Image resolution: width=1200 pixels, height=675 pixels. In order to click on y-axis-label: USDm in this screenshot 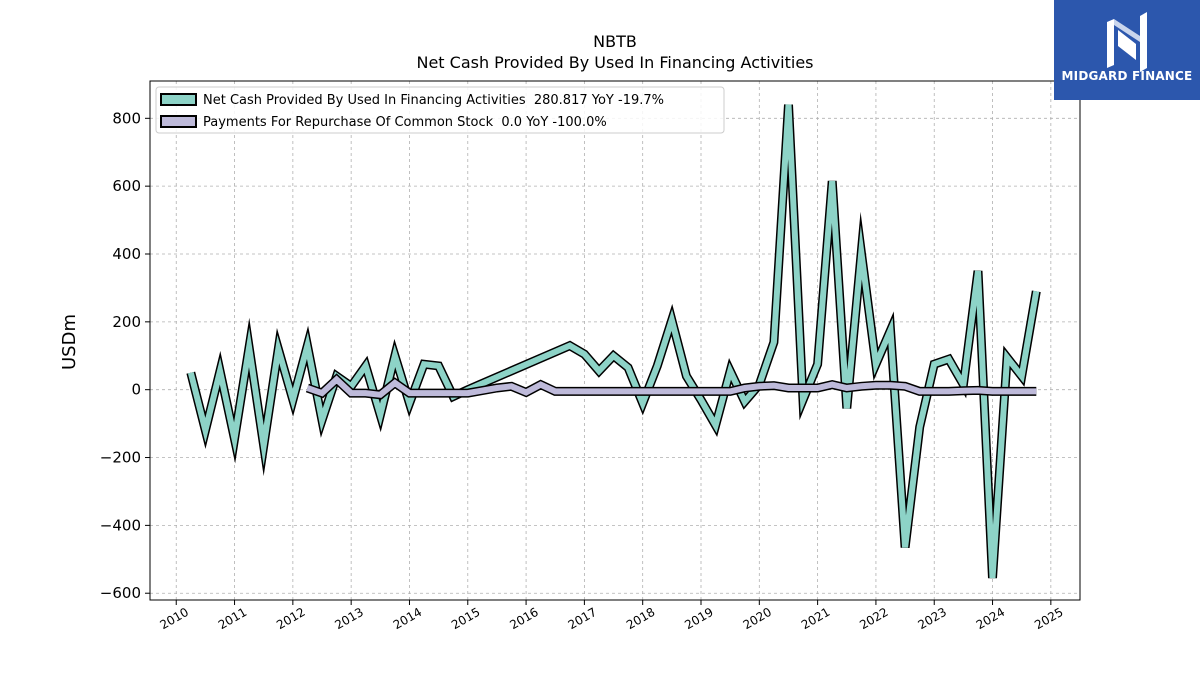, I will do `click(69, 342)`.